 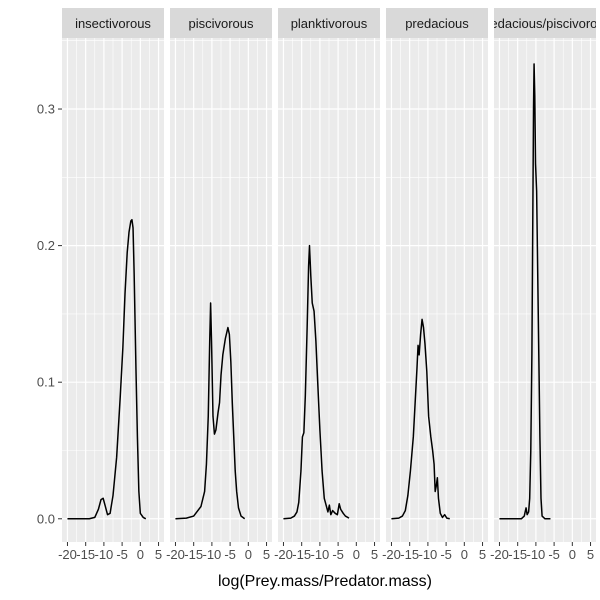 I want to click on y-tick-label: 0.2, so click(x=46, y=245).